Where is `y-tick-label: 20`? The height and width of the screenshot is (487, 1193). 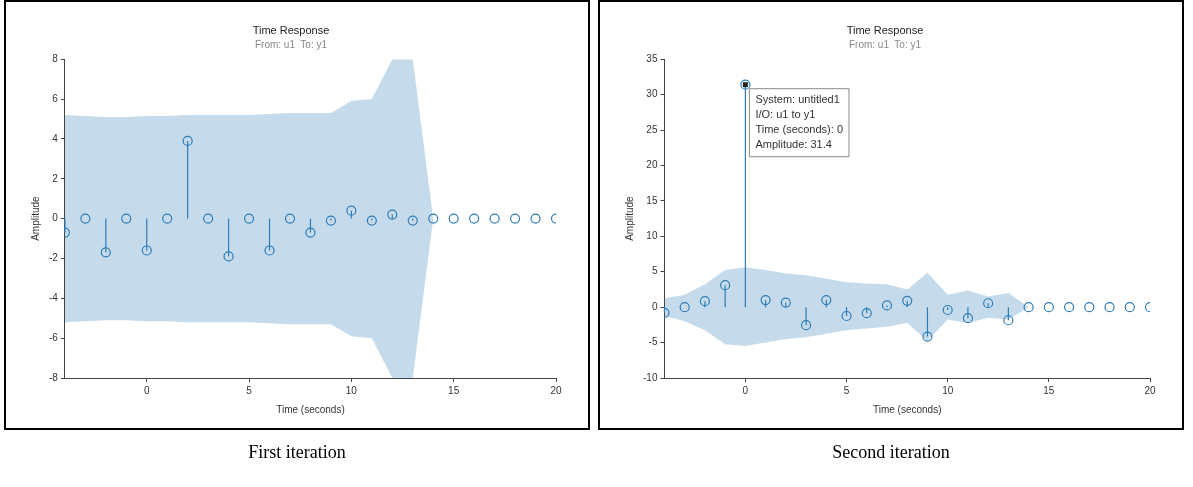 y-tick-label: 20 is located at coordinates (652, 165).